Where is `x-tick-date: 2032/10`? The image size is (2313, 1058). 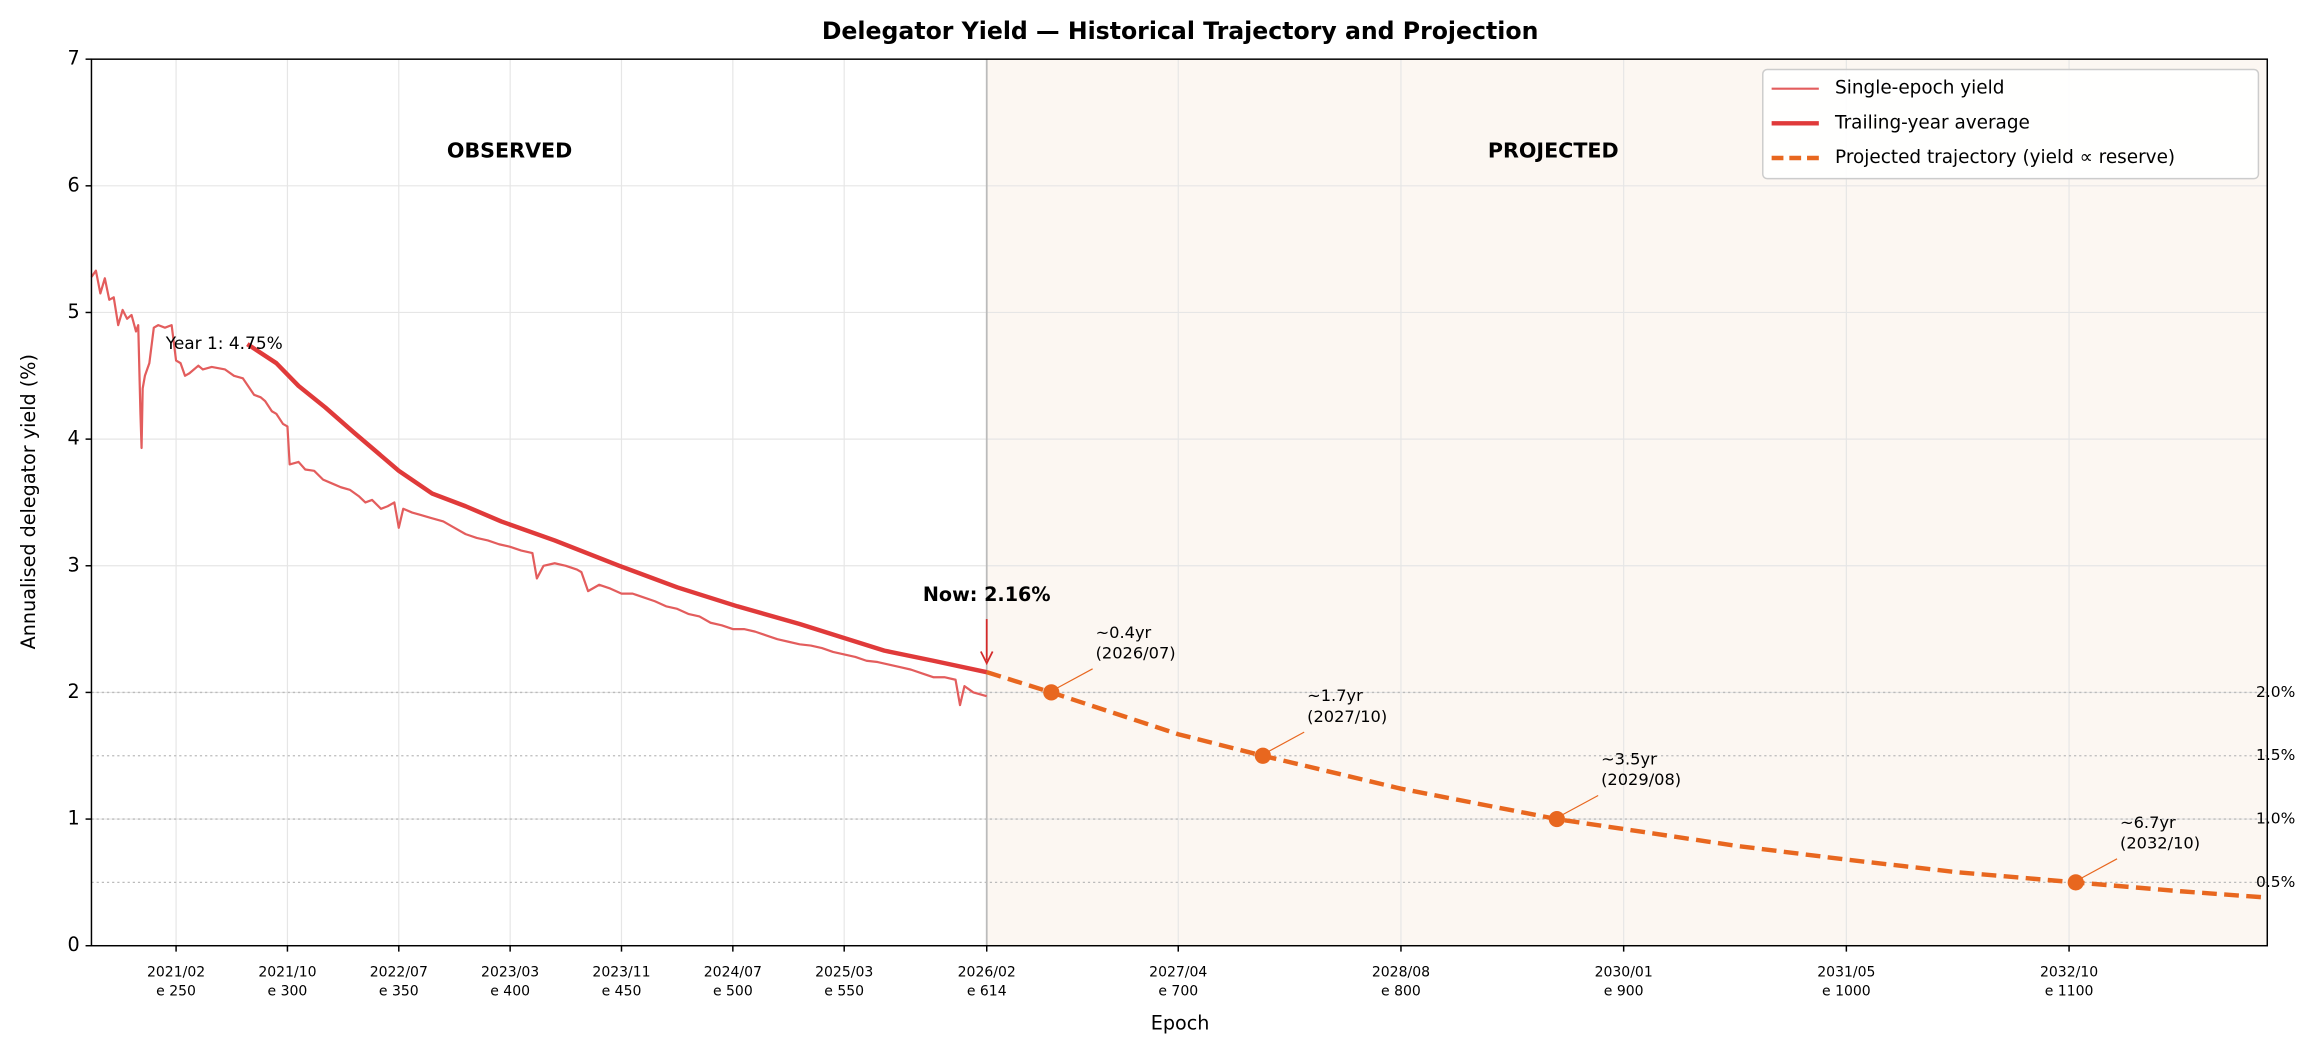
x-tick-date: 2032/10 is located at coordinates (2069, 972).